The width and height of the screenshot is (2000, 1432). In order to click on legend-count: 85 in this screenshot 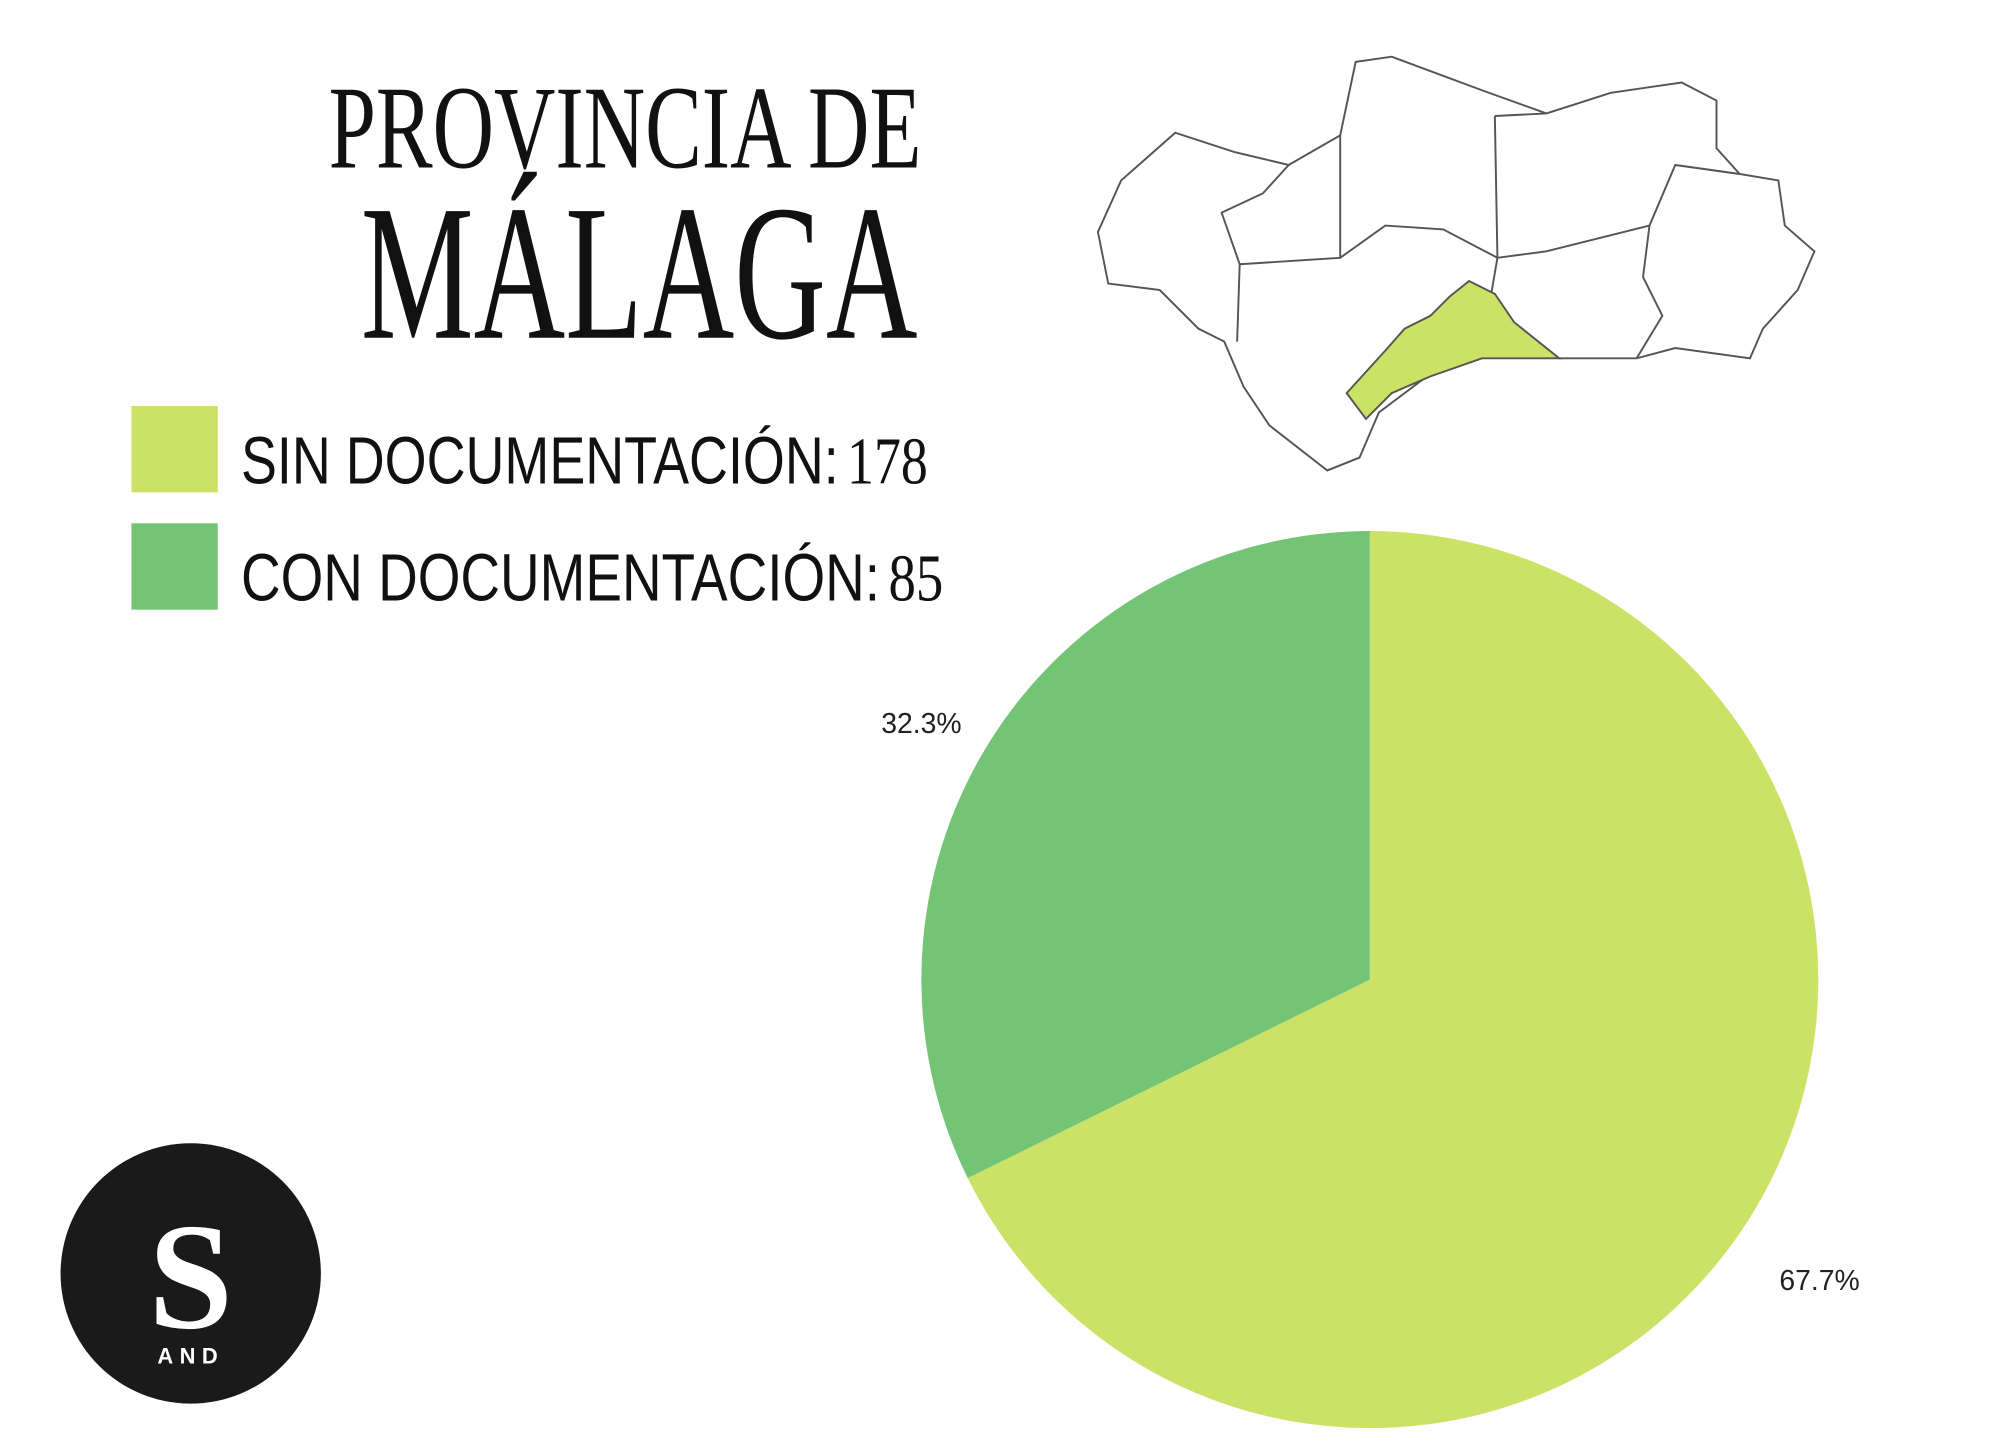, I will do `click(915, 579)`.